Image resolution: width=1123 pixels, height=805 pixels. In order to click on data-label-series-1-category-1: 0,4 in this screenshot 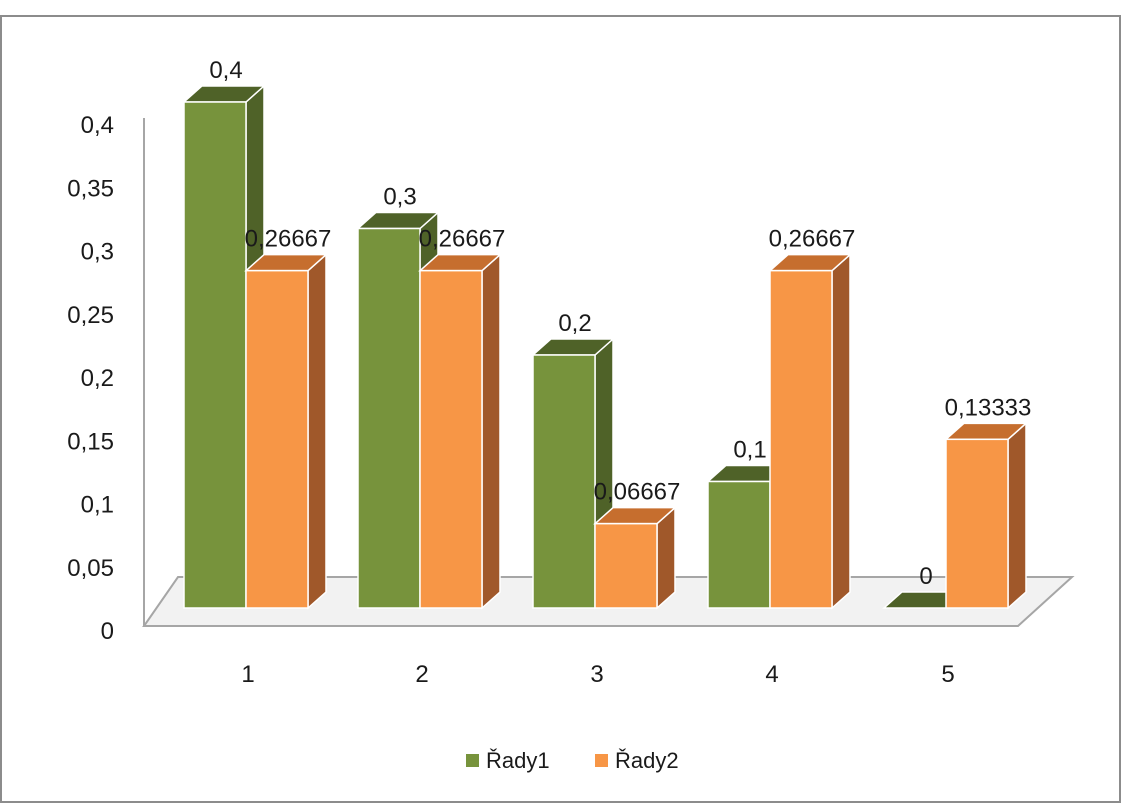, I will do `click(225, 70)`.